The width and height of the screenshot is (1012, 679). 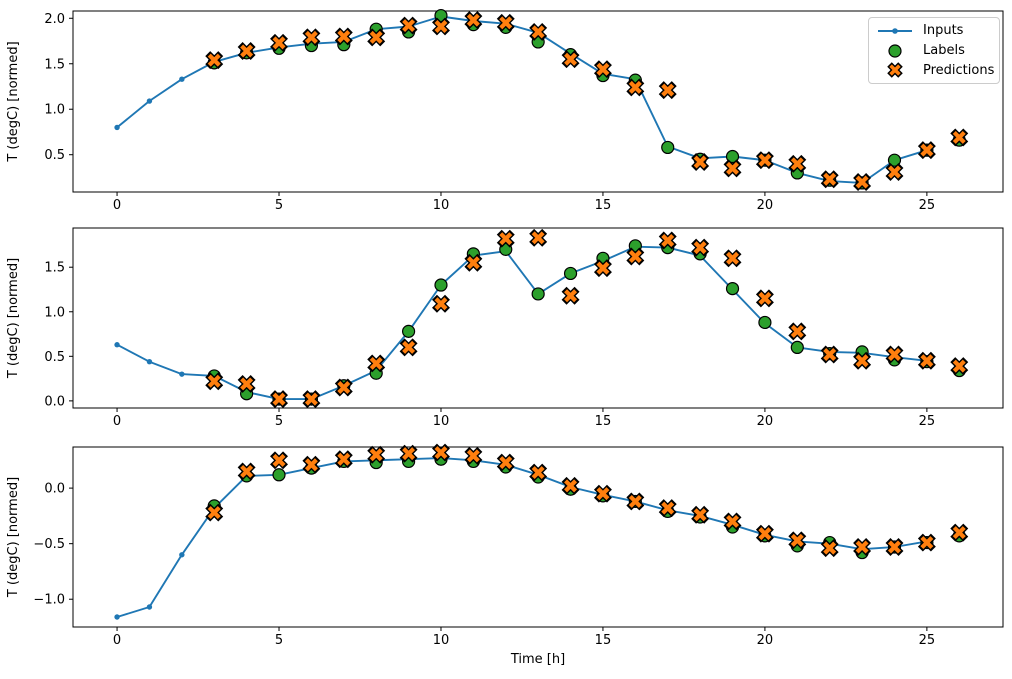 What do you see at coordinates (279, 421) in the screenshot?
I see `x-tick-label: 5` at bounding box center [279, 421].